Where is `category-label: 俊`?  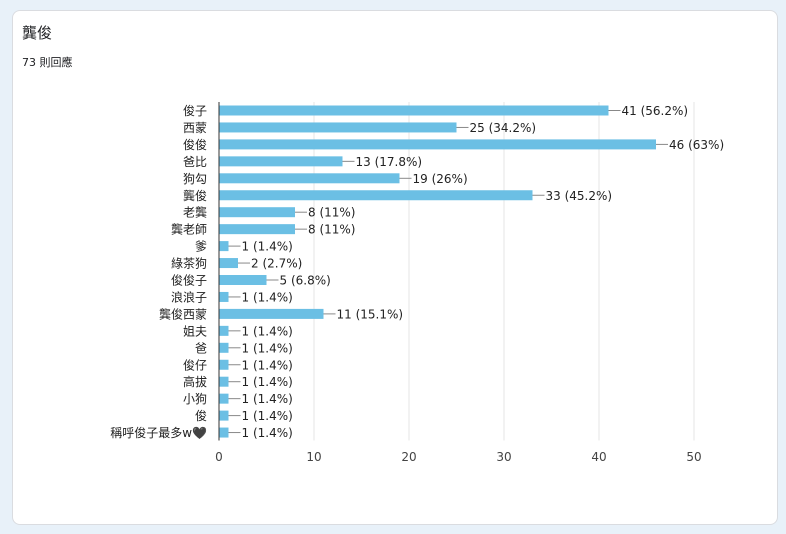
category-label: 俊 is located at coordinates (201, 415).